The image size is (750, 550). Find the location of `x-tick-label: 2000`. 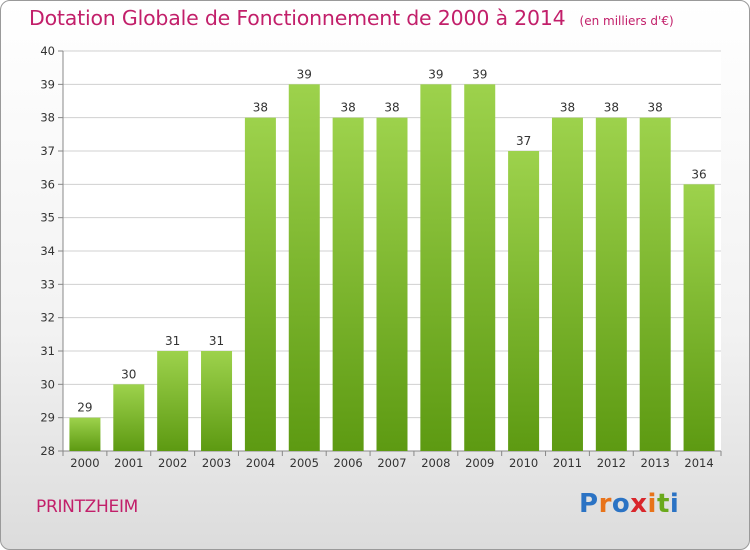

x-tick-label: 2000 is located at coordinates (84, 463).